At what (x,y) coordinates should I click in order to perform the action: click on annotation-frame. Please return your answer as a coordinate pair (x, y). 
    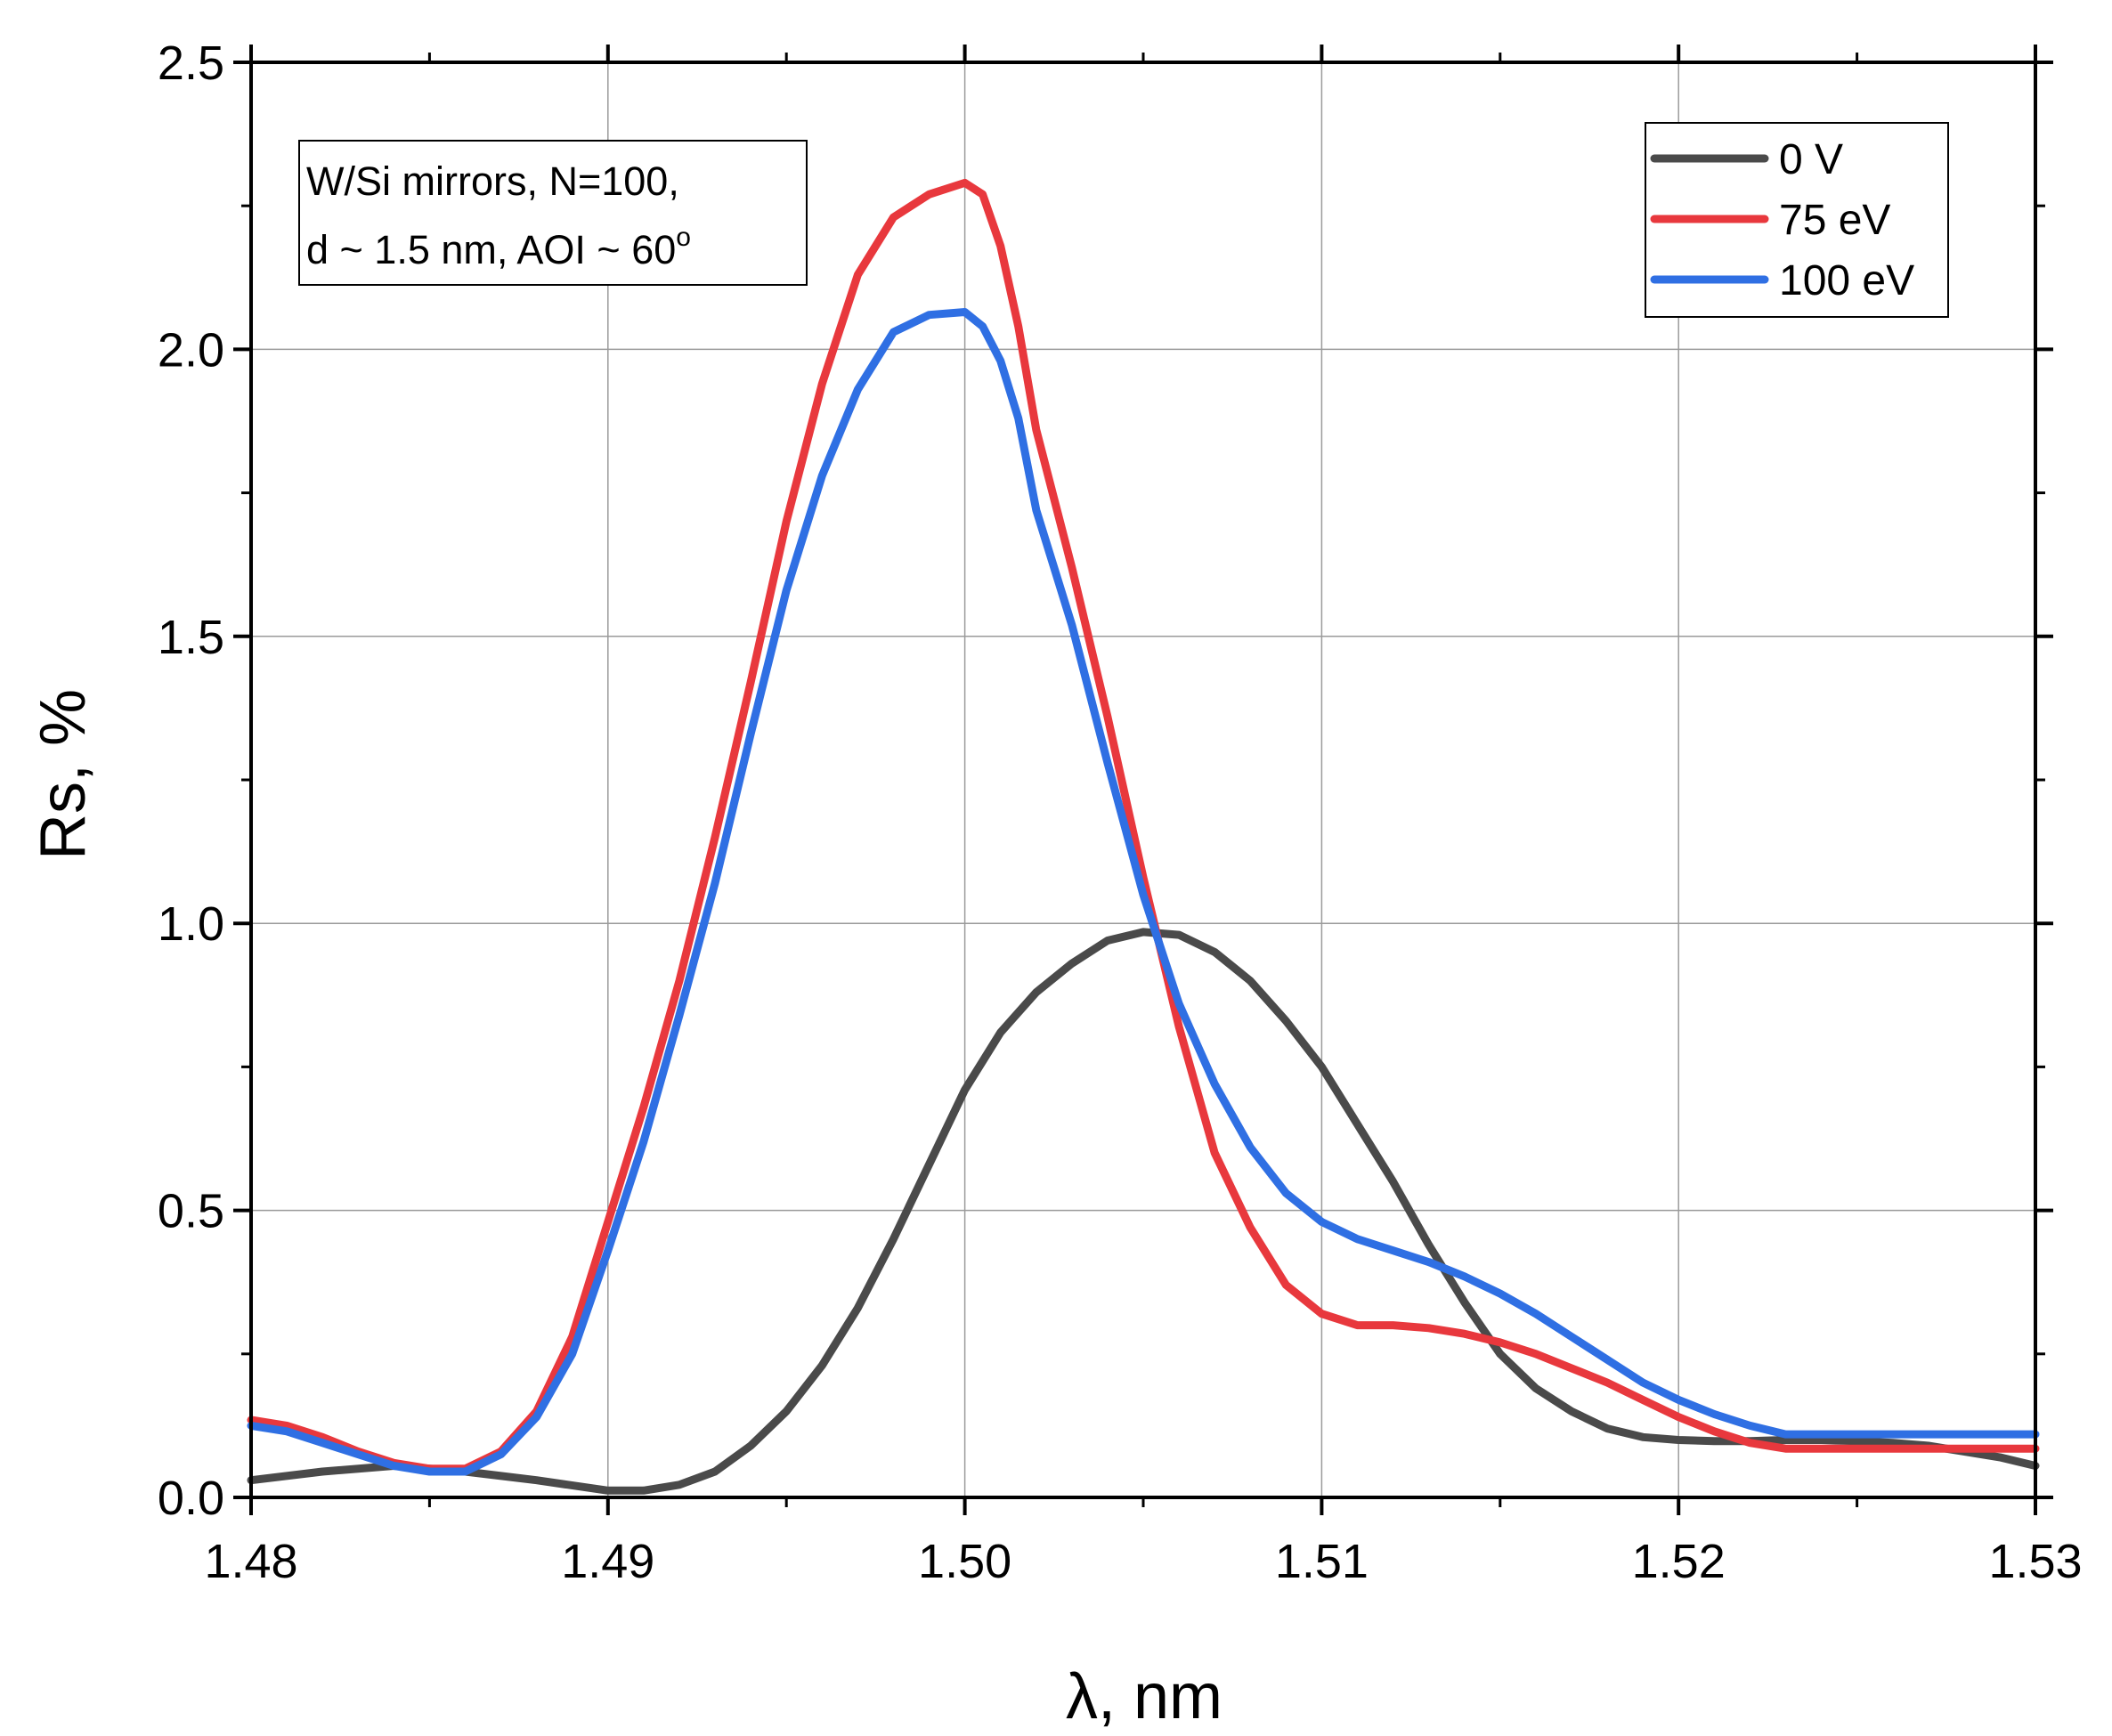
    Looking at the image, I should click on (553, 213).